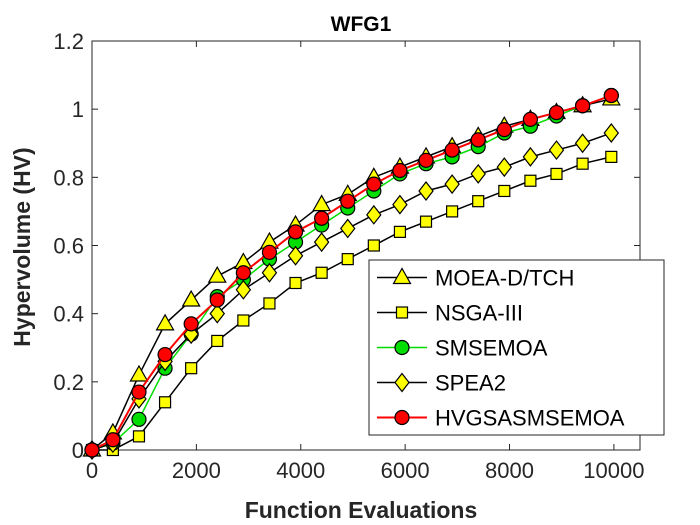  Describe the element at coordinates (196, 470) in the screenshot. I see `x-tick-label: 2000` at that location.